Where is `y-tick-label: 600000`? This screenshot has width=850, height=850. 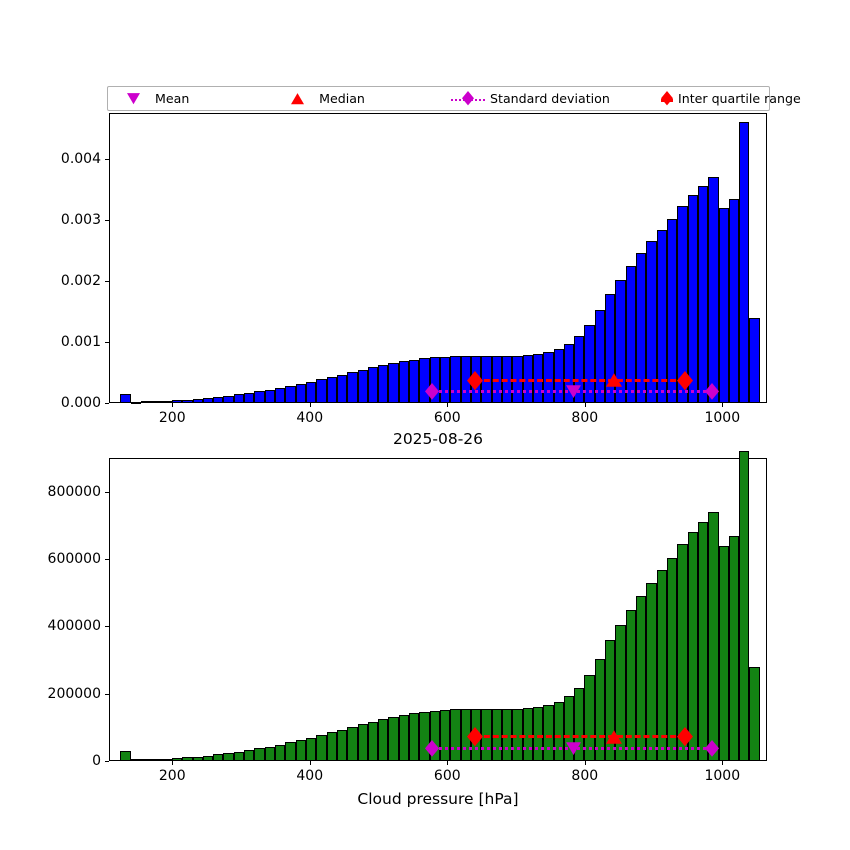
y-tick-label: 600000 is located at coordinates (74, 559).